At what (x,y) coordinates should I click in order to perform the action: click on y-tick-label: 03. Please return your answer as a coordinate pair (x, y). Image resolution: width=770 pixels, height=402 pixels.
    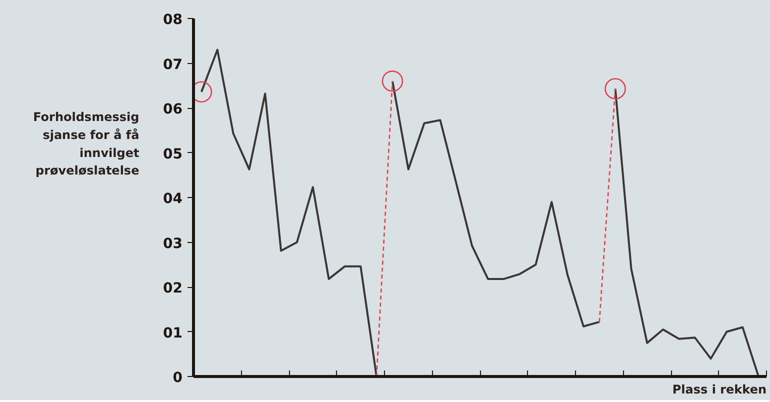
    Looking at the image, I should click on (172, 244).